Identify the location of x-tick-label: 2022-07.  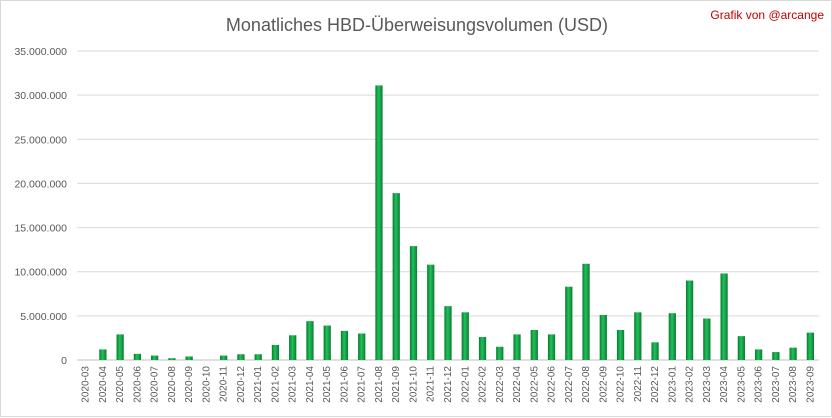
(569, 384).